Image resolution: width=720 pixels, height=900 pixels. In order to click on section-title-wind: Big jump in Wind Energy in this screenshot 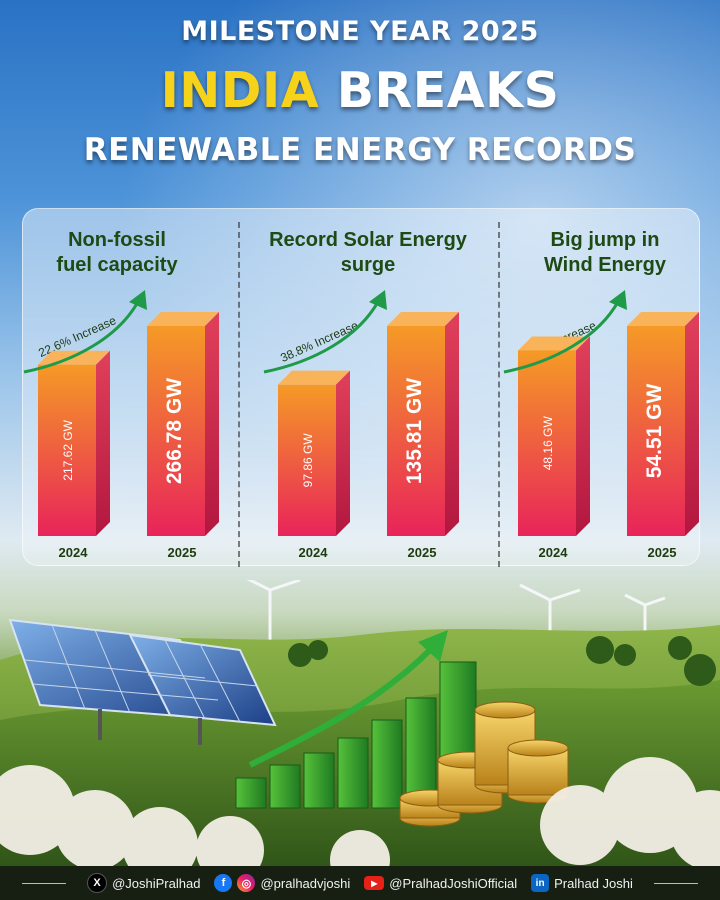, I will do `click(605, 253)`.